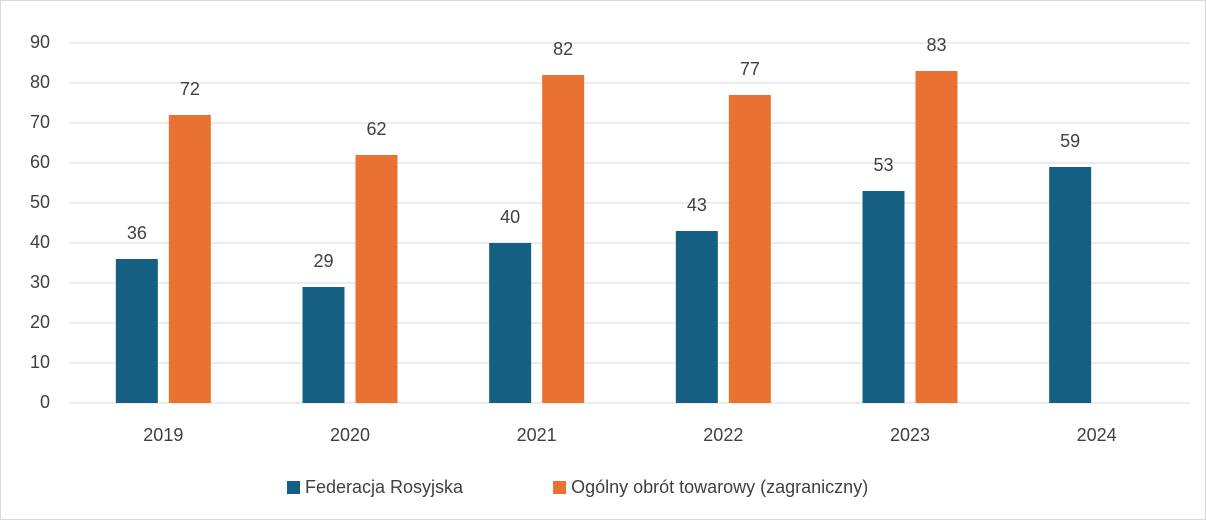 This screenshot has width=1206, height=520. I want to click on data-label: 83, so click(936, 45).